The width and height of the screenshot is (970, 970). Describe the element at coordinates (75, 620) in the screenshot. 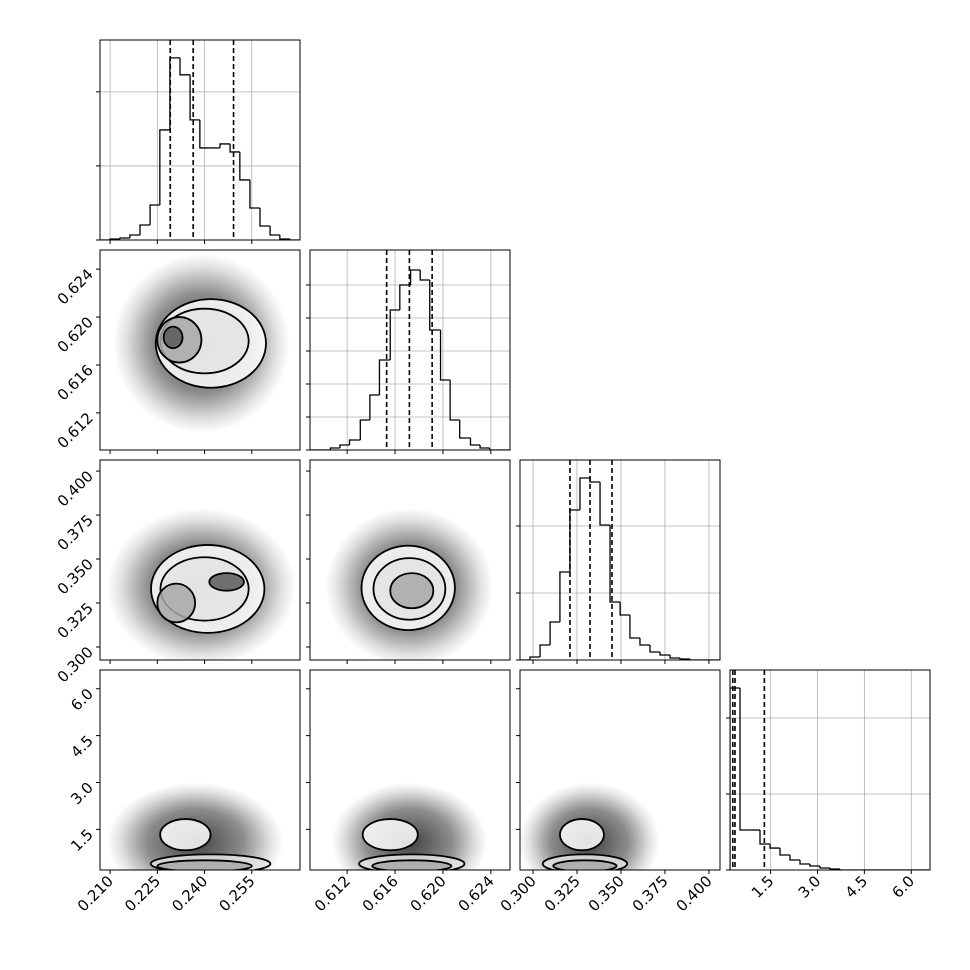

I see `y-tick-label: 0.325` at that location.